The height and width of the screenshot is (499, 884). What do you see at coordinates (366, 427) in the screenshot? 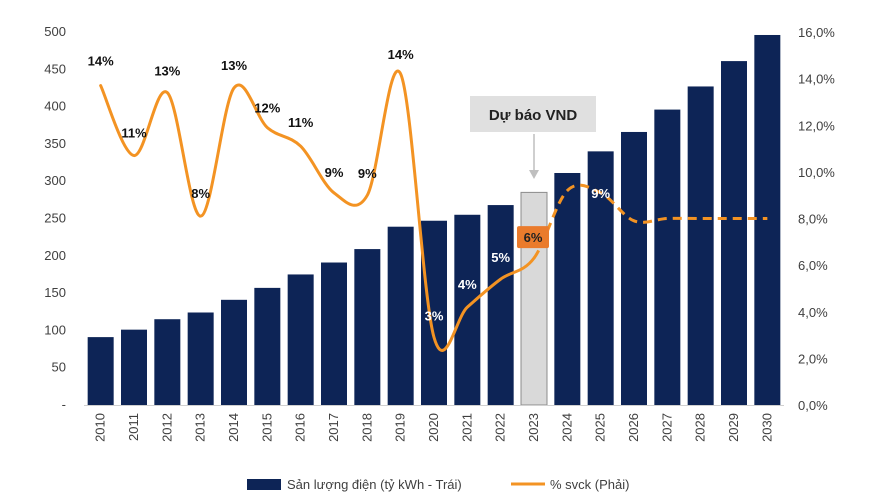
I see `x-tick-label: 2018` at bounding box center [366, 427].